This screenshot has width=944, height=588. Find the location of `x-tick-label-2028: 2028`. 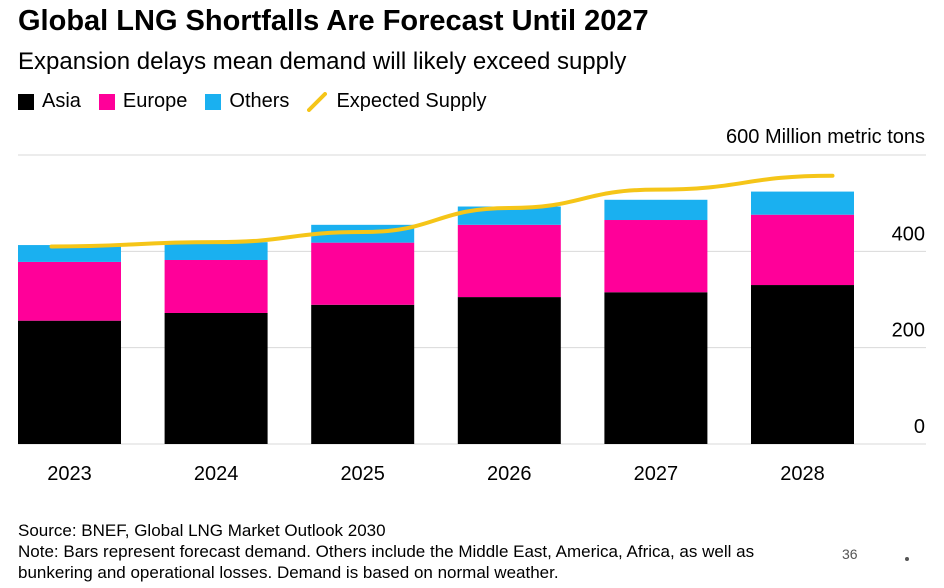

x-tick-label-2028: 2028 is located at coordinates (802, 474).